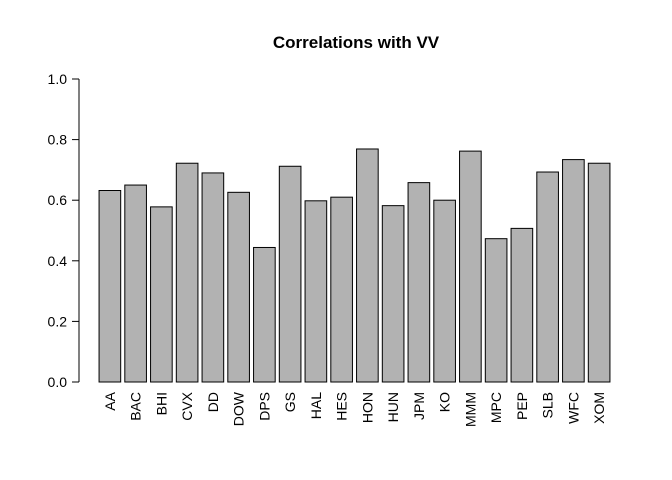 The width and height of the screenshot is (672, 480). I want to click on y-tick-label: 0.2, so click(58, 321).